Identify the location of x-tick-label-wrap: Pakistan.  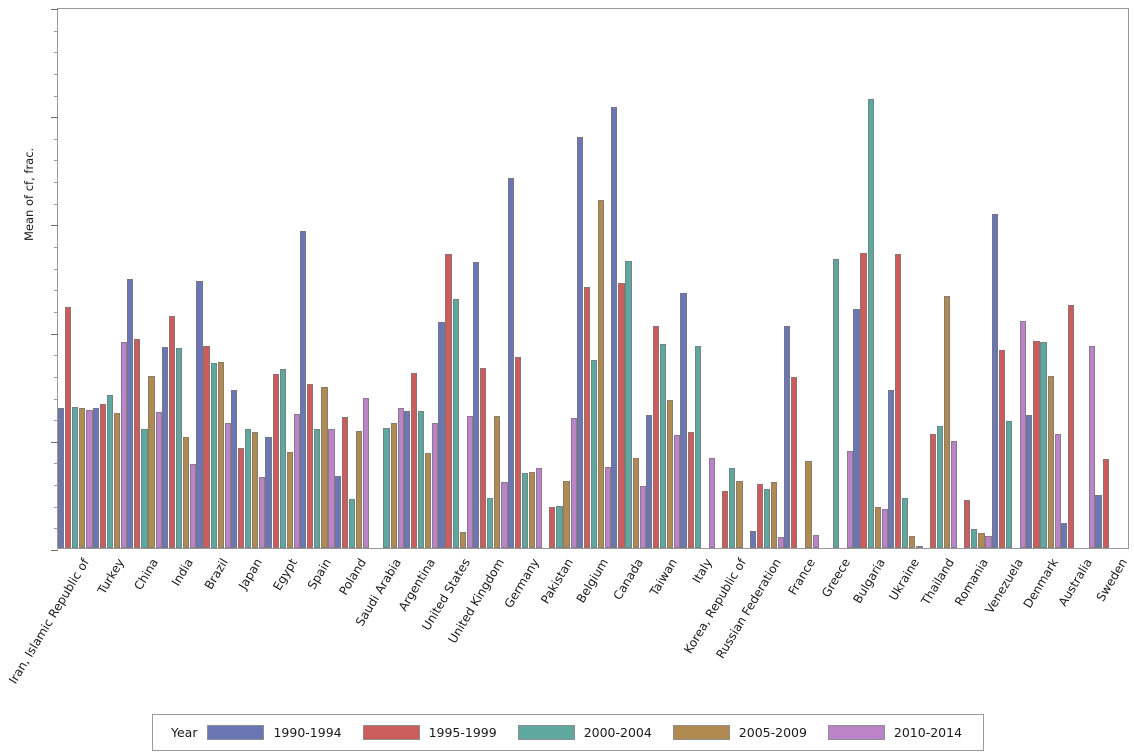
(558, 581).